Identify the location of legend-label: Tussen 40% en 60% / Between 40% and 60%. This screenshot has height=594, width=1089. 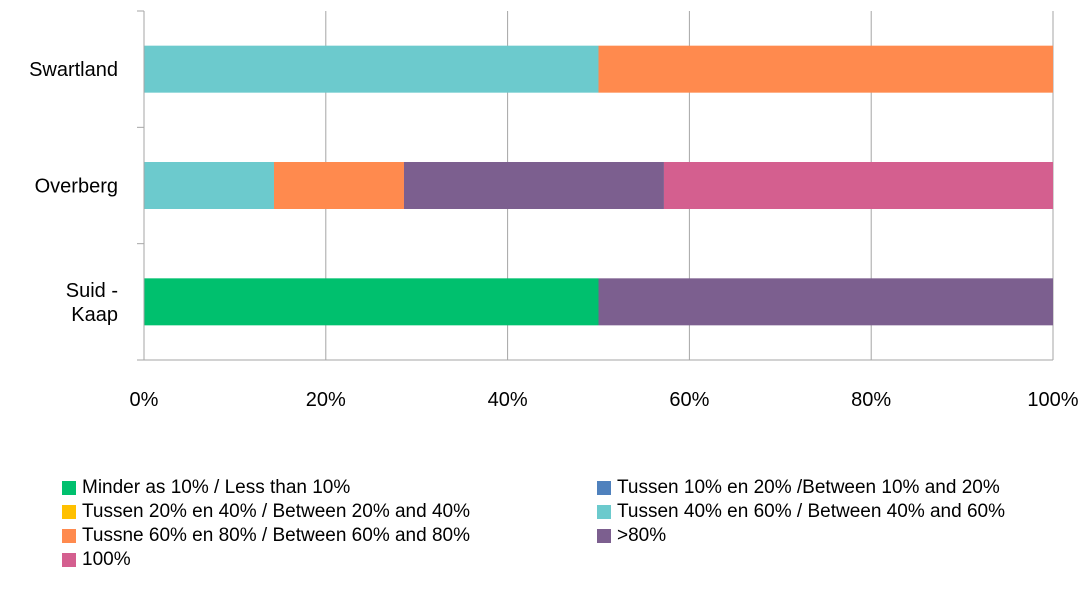
(811, 511).